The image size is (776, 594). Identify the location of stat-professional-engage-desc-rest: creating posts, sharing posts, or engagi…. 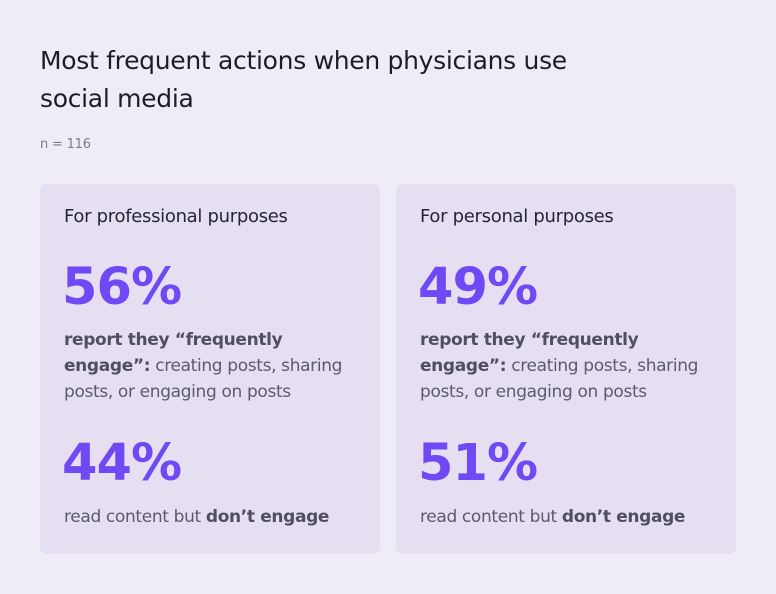
(203, 379).